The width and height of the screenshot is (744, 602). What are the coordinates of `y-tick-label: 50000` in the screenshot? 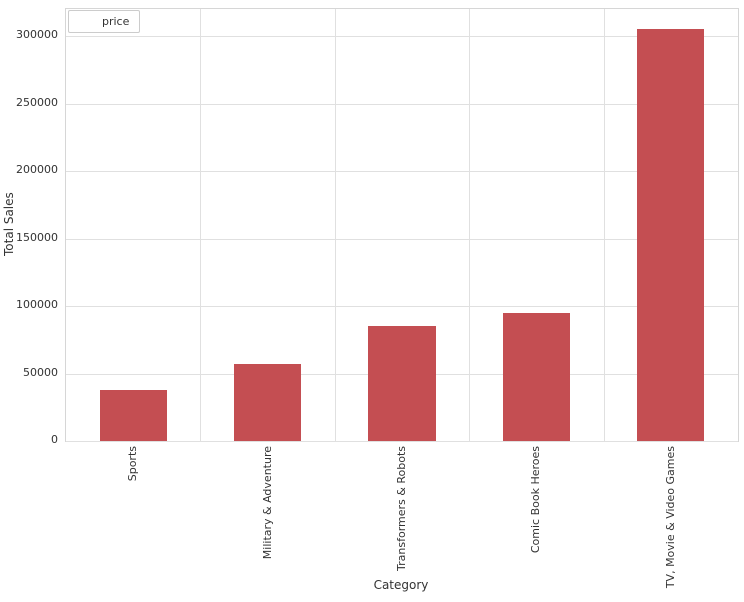 It's located at (40, 372).